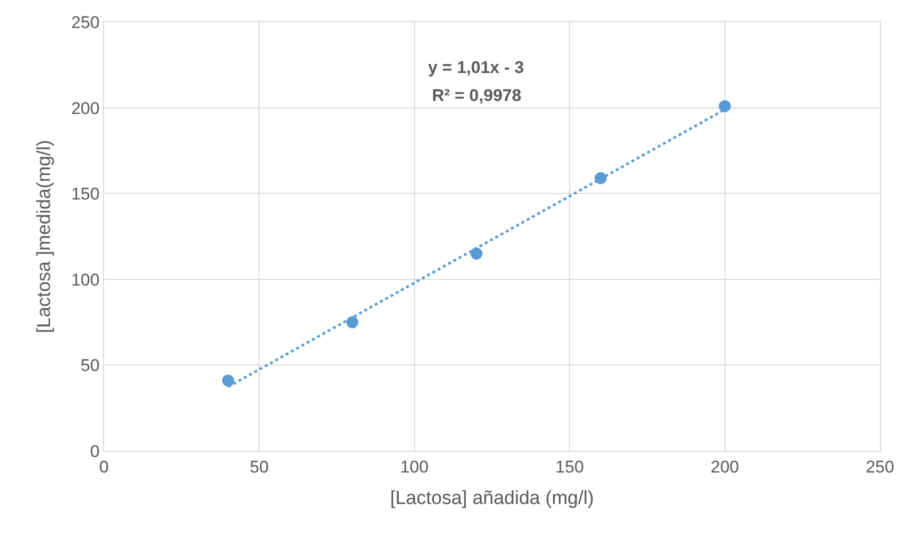 This screenshot has height=535, width=906. I want to click on y-tick-label: 150, so click(85, 194).